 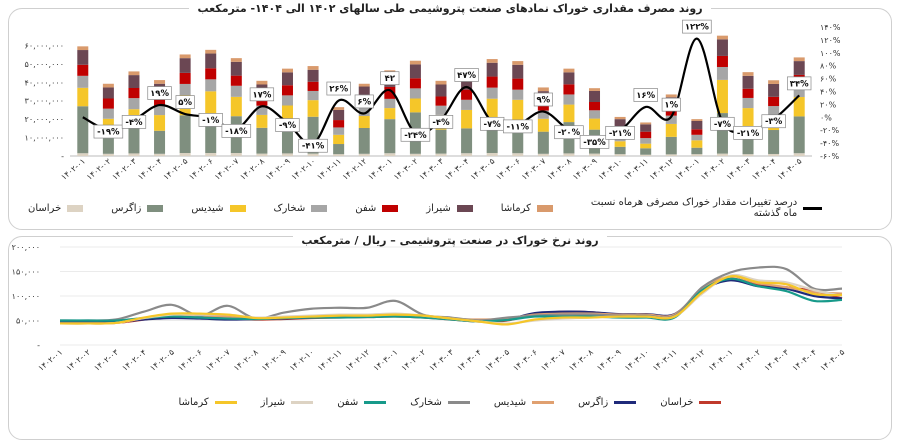 I want to click on y2-tick-label: -۶۰%, so click(x=829, y=156).